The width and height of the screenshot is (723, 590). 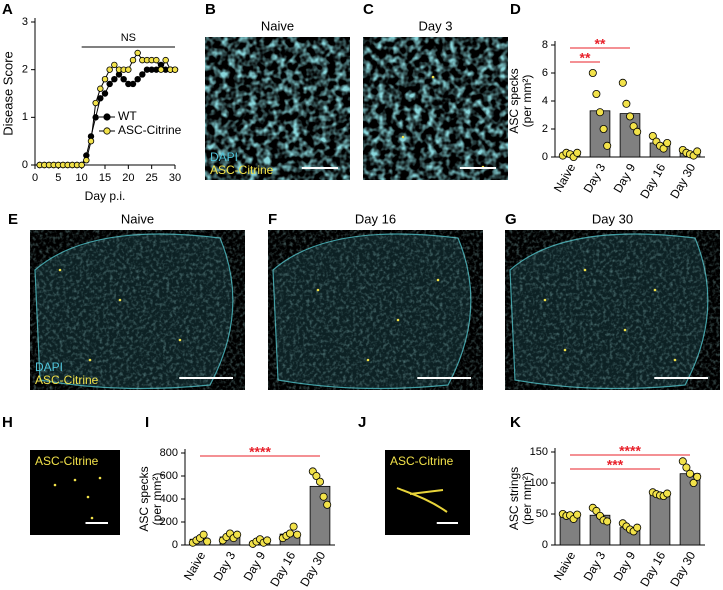 What do you see at coordinates (511, 219) in the screenshot?
I see `panel-label: G` at bounding box center [511, 219].